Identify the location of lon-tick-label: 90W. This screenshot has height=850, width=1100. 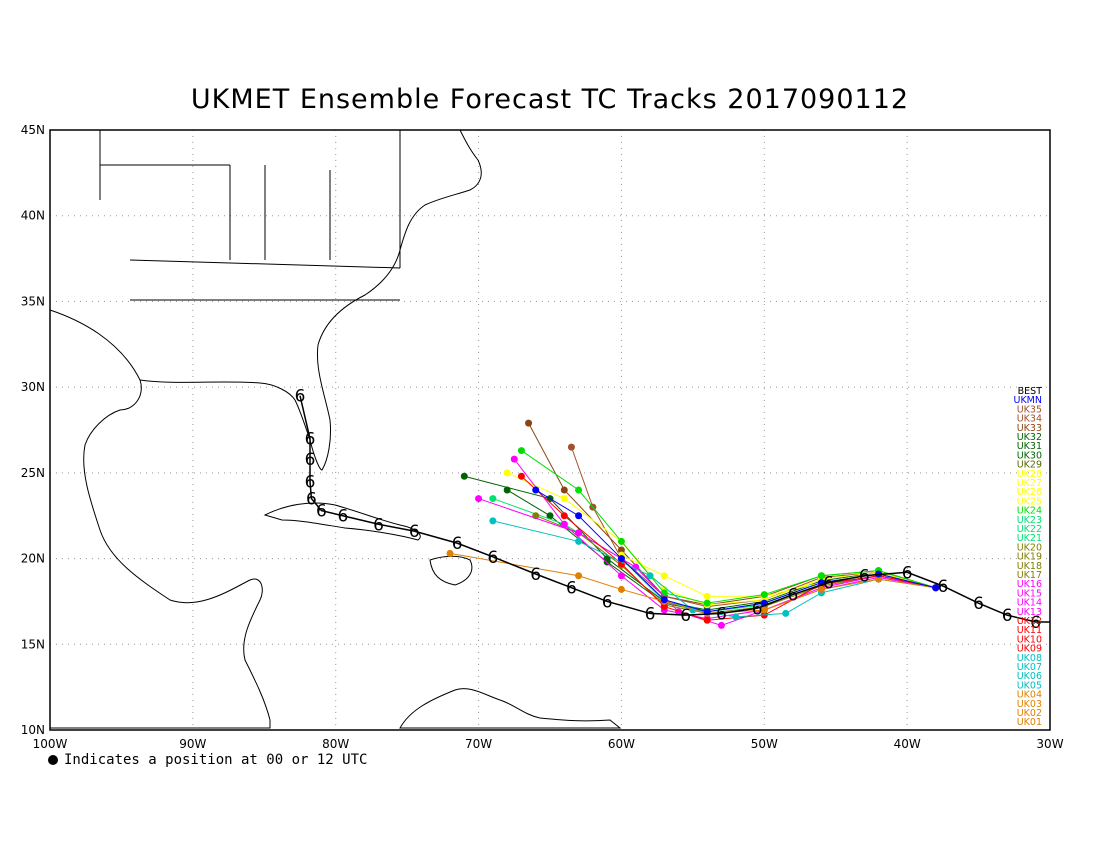
(192, 744).